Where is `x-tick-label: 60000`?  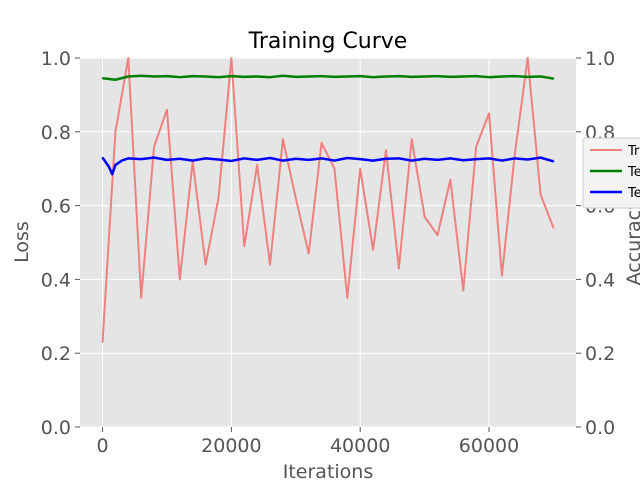 x-tick-label: 60000 is located at coordinates (489, 446).